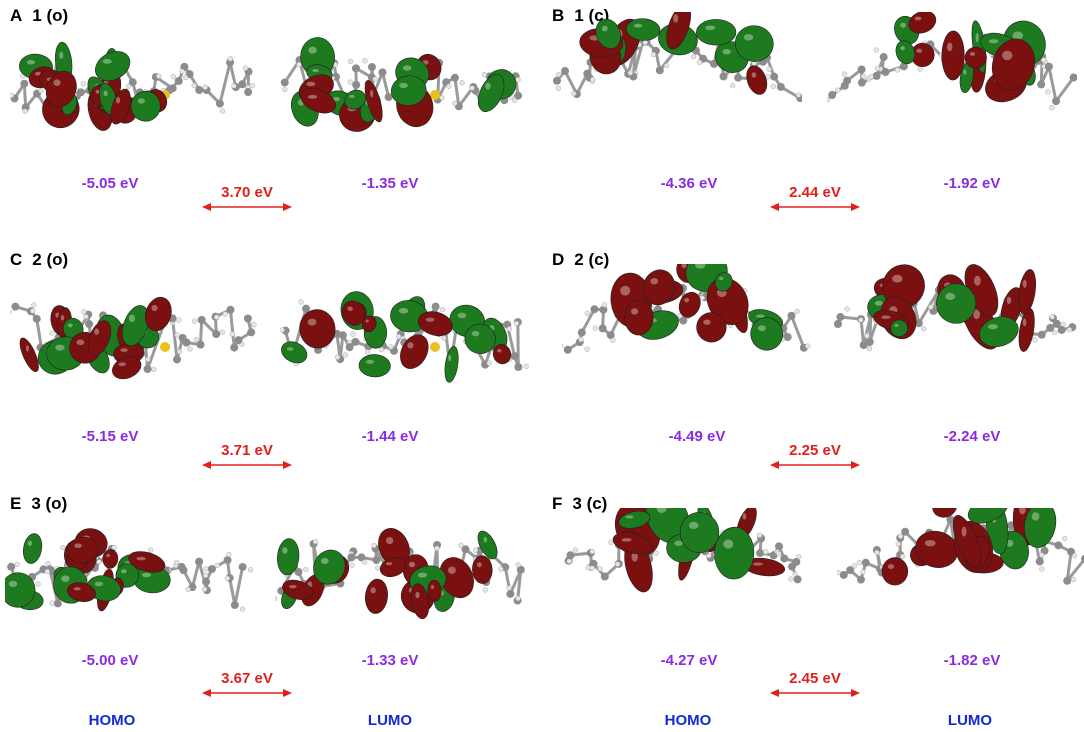 This screenshot has width=1084, height=732. What do you see at coordinates (697, 436) in the screenshot?
I see `homo-energy: -4.49 eV` at bounding box center [697, 436].